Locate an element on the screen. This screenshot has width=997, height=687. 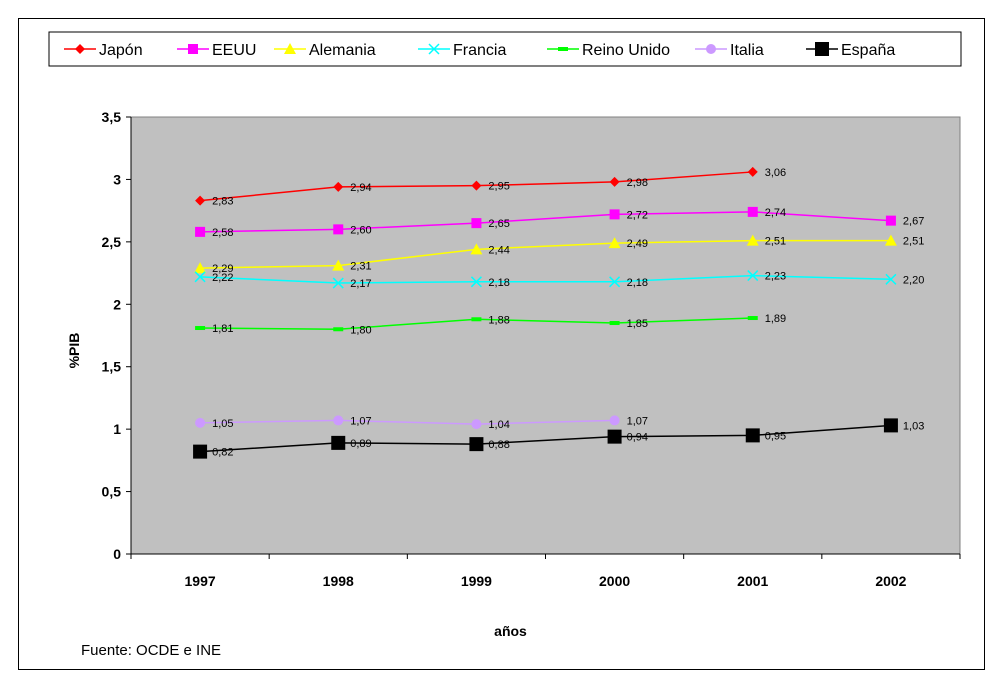
data-label: 2,60 is located at coordinates (360, 230).